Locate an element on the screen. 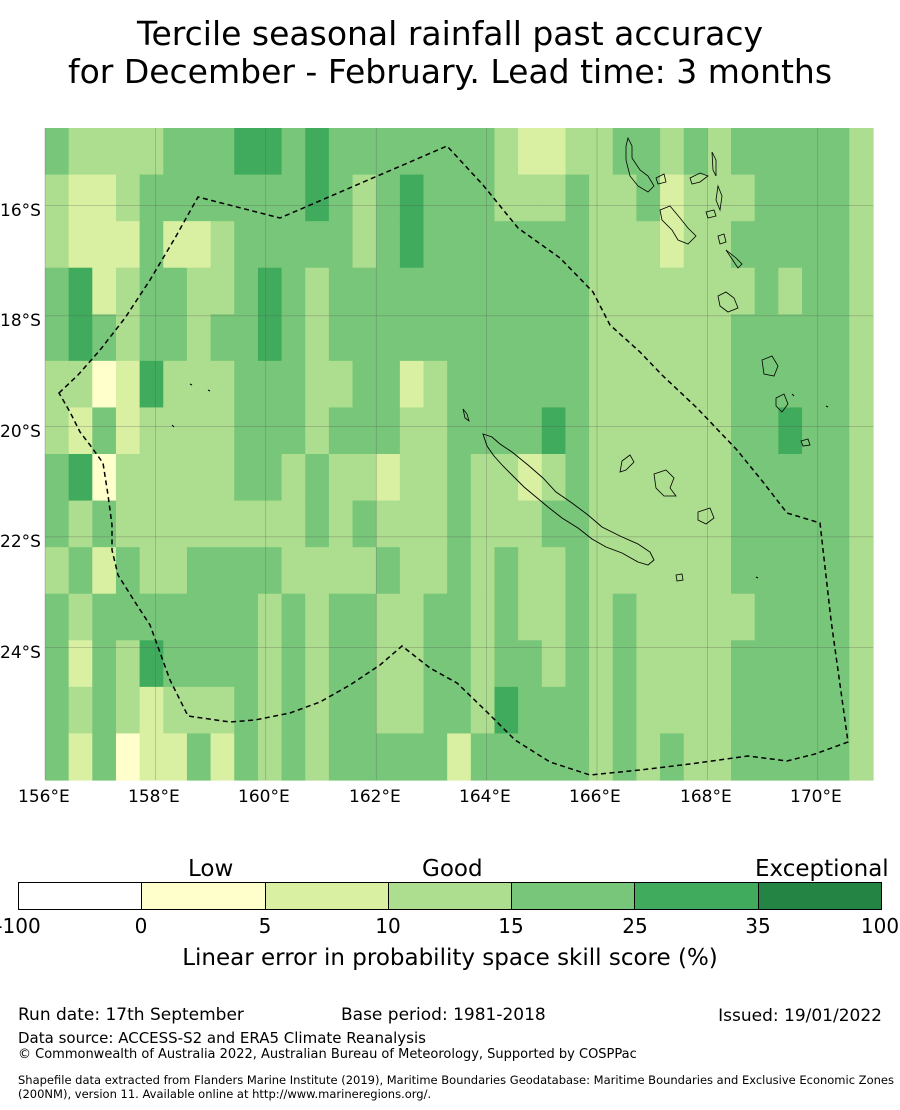 Image resolution: width=900 pixels, height=1110 pixels. pentecost-island is located at coordinates (719, 198).